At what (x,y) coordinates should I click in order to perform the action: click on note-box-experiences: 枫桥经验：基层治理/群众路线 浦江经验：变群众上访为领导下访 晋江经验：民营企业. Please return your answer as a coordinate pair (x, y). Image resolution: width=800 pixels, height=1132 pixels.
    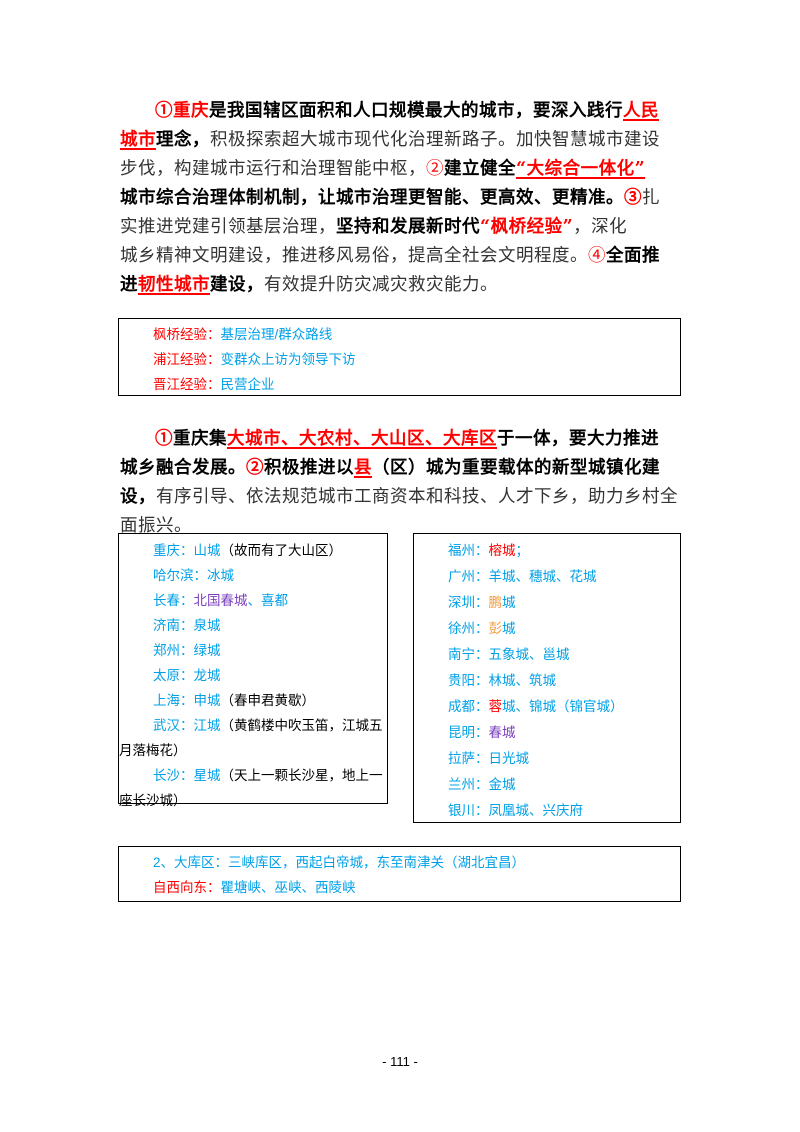
    Looking at the image, I should click on (399, 357).